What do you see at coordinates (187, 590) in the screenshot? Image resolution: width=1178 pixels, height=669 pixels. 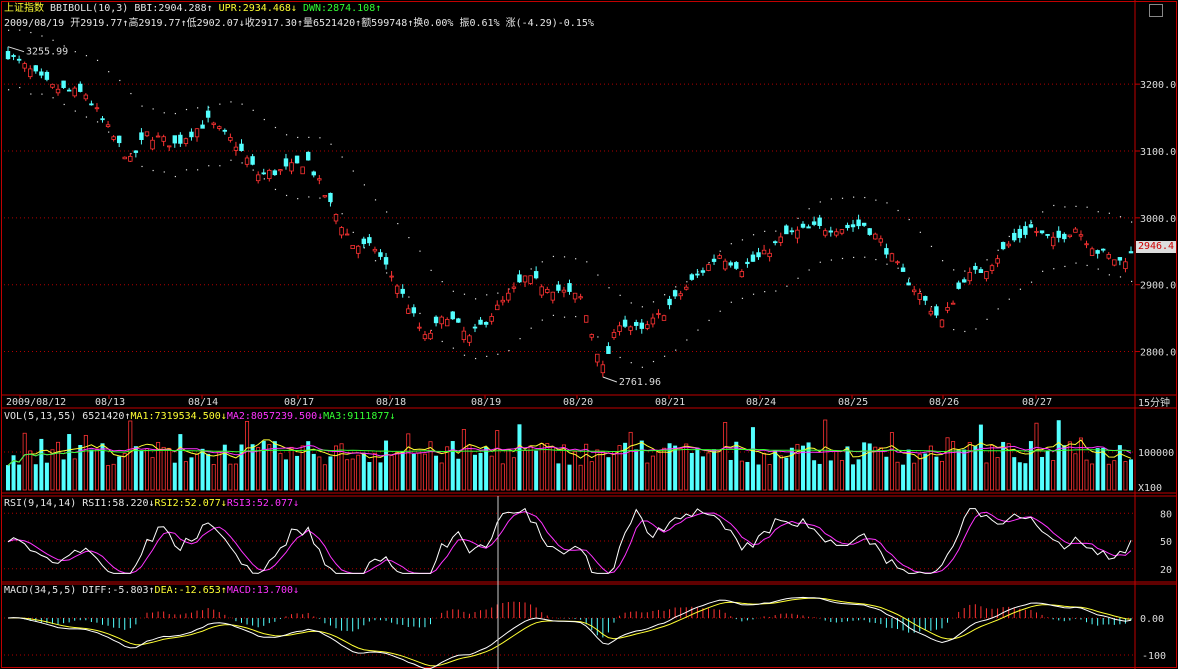 I see `dea-value: DEA:-12.653` at bounding box center [187, 590].